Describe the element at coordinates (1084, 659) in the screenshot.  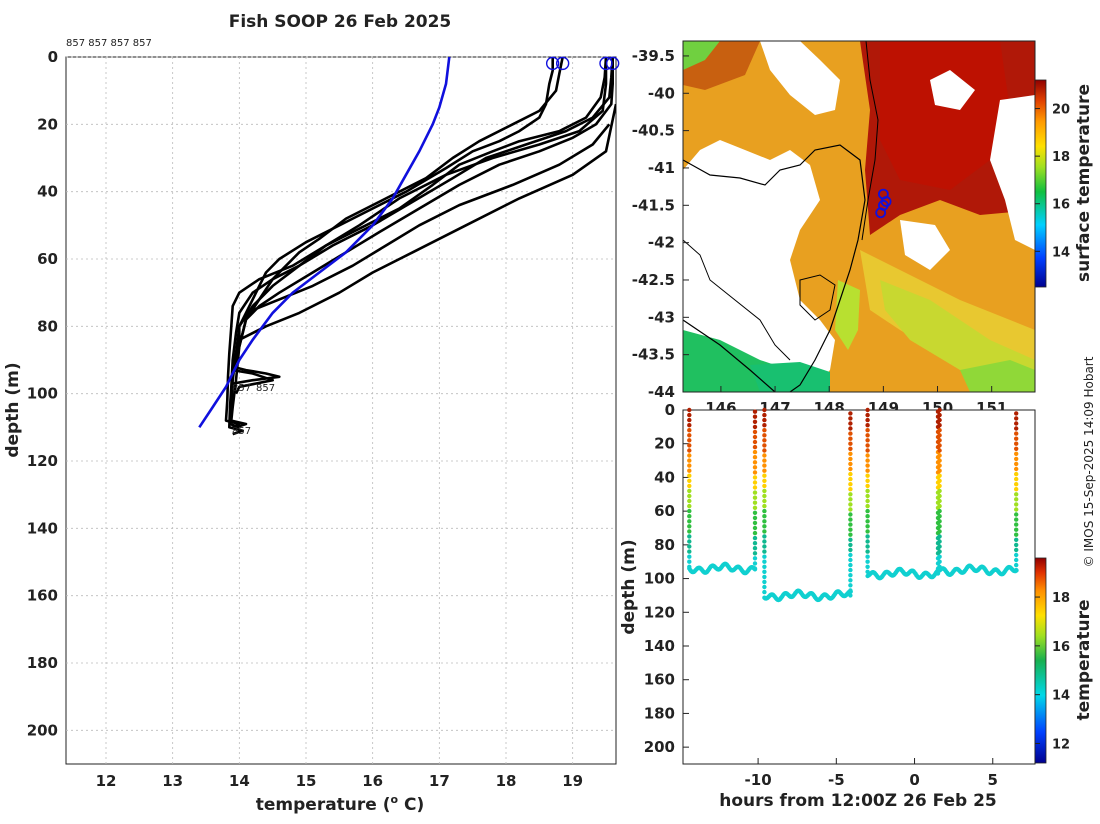
I see `temperature-colorbar-label: temperature` at that location.